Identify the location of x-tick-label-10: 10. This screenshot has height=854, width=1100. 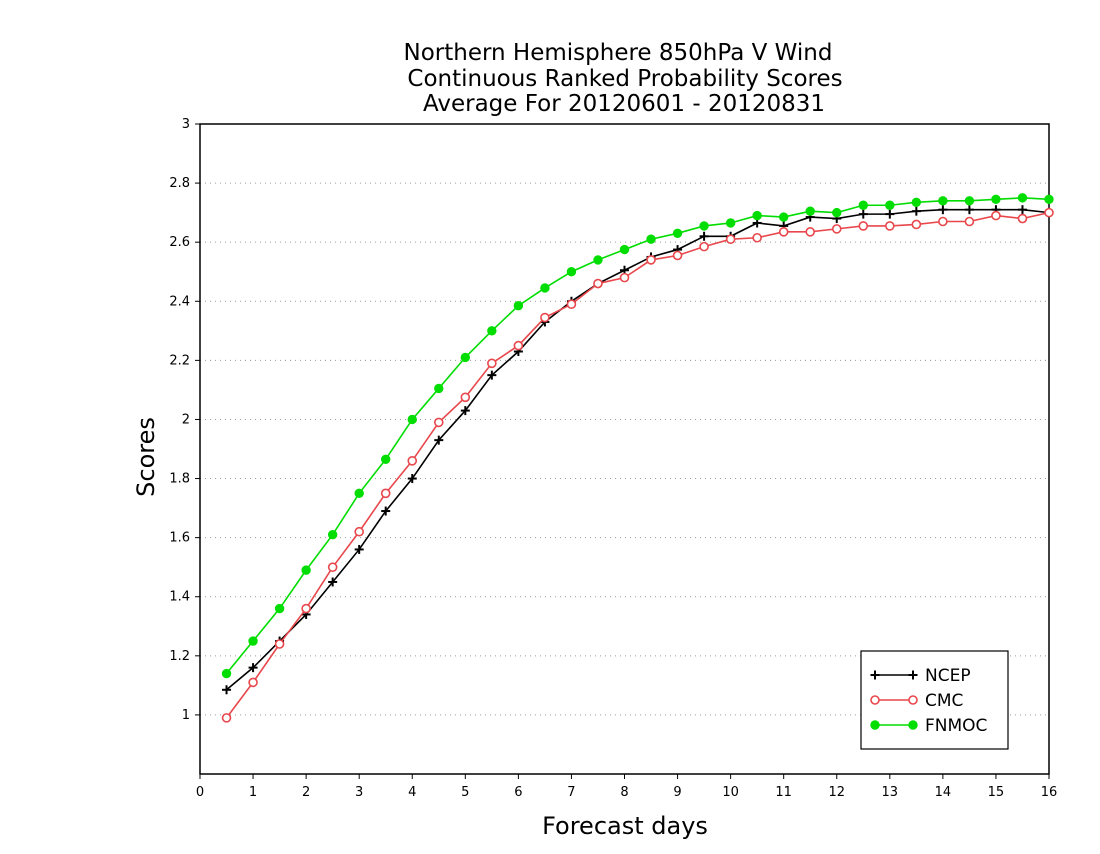
(730, 792).